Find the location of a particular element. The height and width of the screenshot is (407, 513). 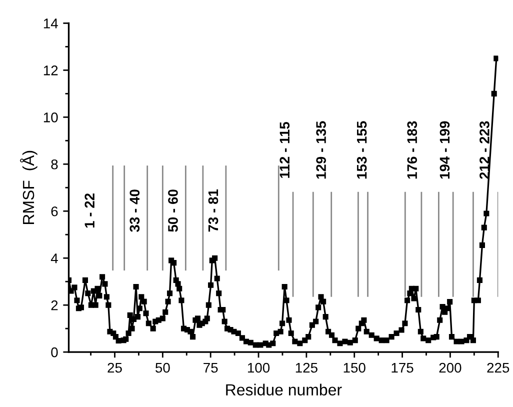

y-axis-title: RMSF (Å) is located at coordinates (29, 187).